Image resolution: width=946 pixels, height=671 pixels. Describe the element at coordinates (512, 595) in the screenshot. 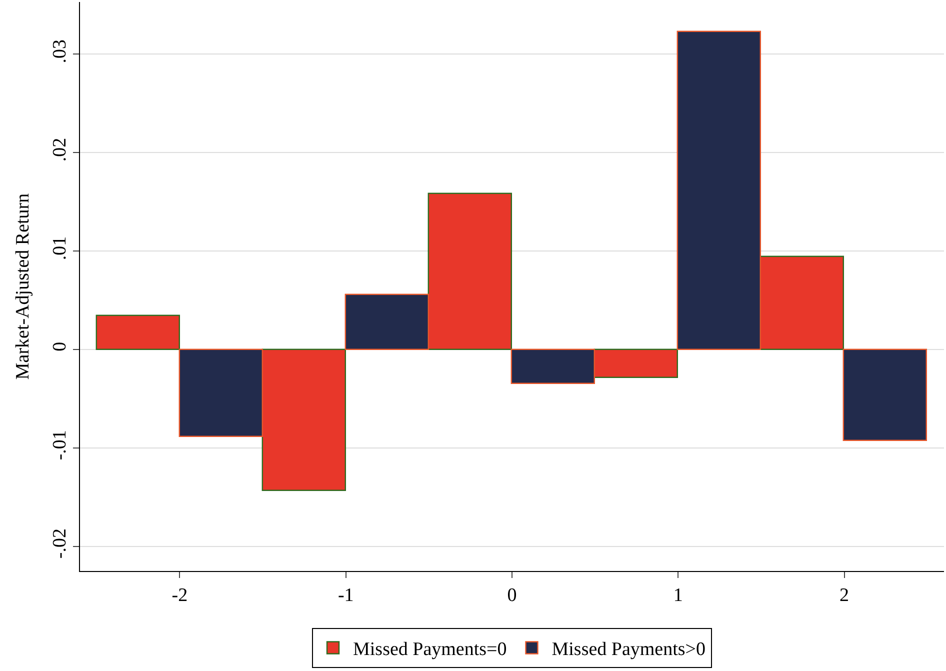

I see `x-tick-label: 0` at that location.